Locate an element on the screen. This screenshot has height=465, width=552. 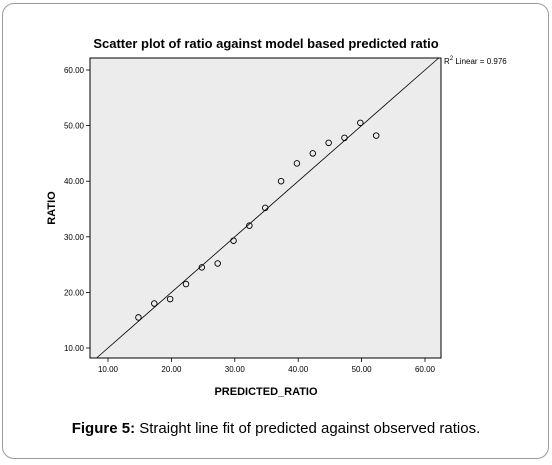
x-tick-label: 40.00 is located at coordinates (298, 369).